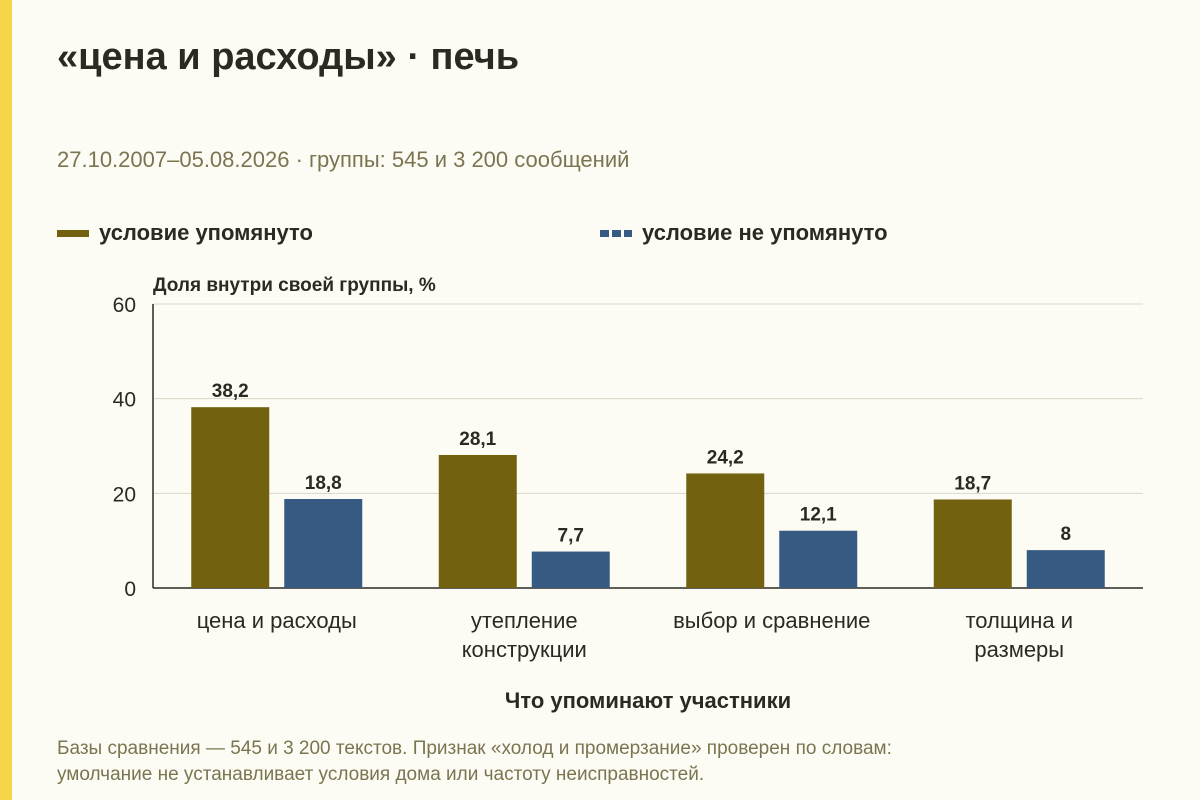 The width and height of the screenshot is (1200, 800). I want to click on x-tick-label: размеры, so click(1019, 649).